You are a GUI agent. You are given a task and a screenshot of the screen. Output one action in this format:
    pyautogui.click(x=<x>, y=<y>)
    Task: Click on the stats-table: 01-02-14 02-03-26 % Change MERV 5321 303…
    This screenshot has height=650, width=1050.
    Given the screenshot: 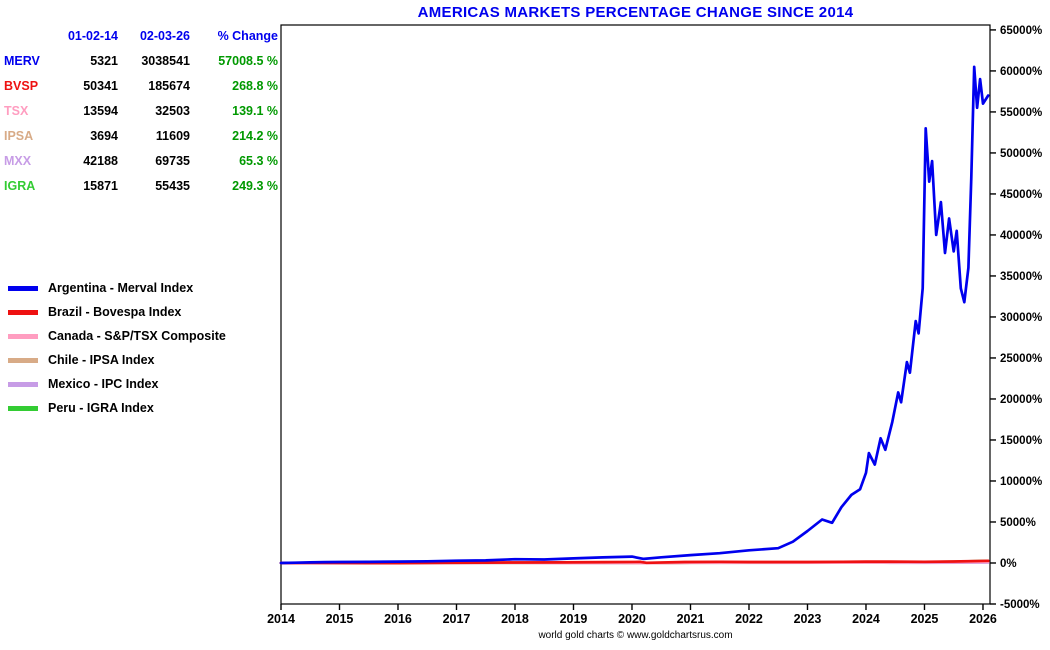 What is the action you would take?
    pyautogui.click(x=141, y=110)
    